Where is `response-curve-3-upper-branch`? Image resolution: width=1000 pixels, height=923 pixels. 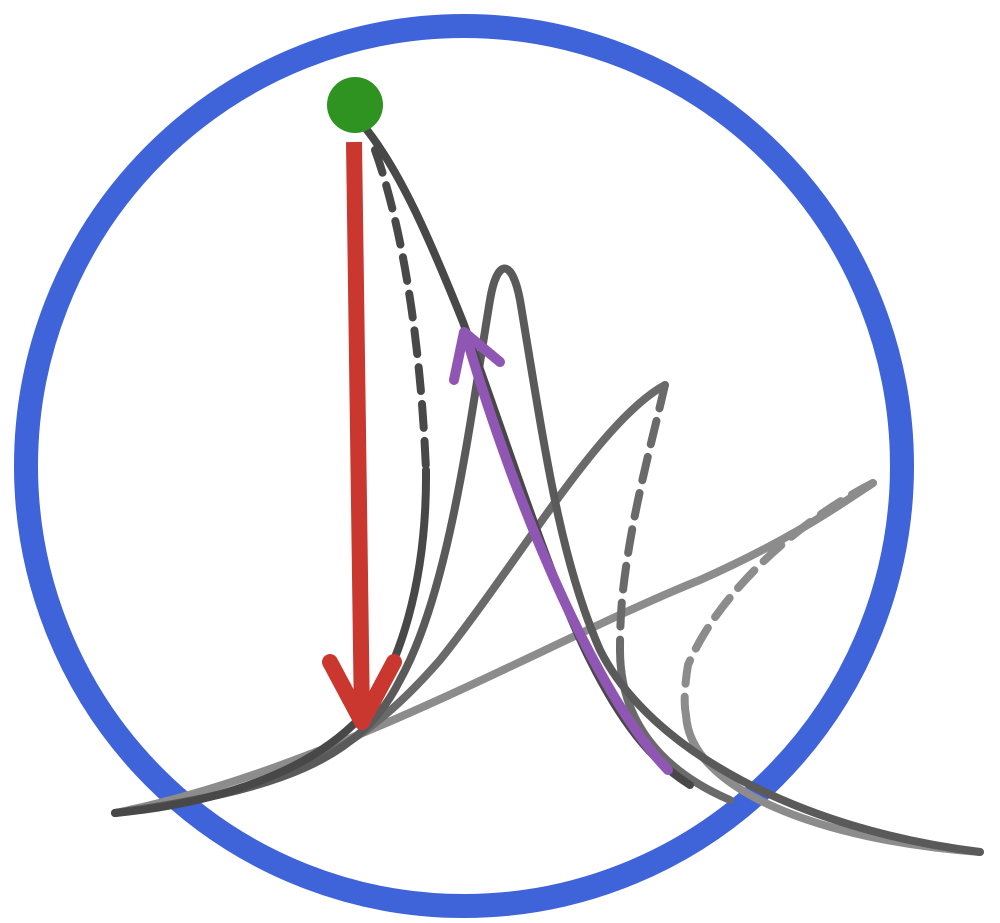 response-curve-3-upper-branch is located at coordinates (833, 783).